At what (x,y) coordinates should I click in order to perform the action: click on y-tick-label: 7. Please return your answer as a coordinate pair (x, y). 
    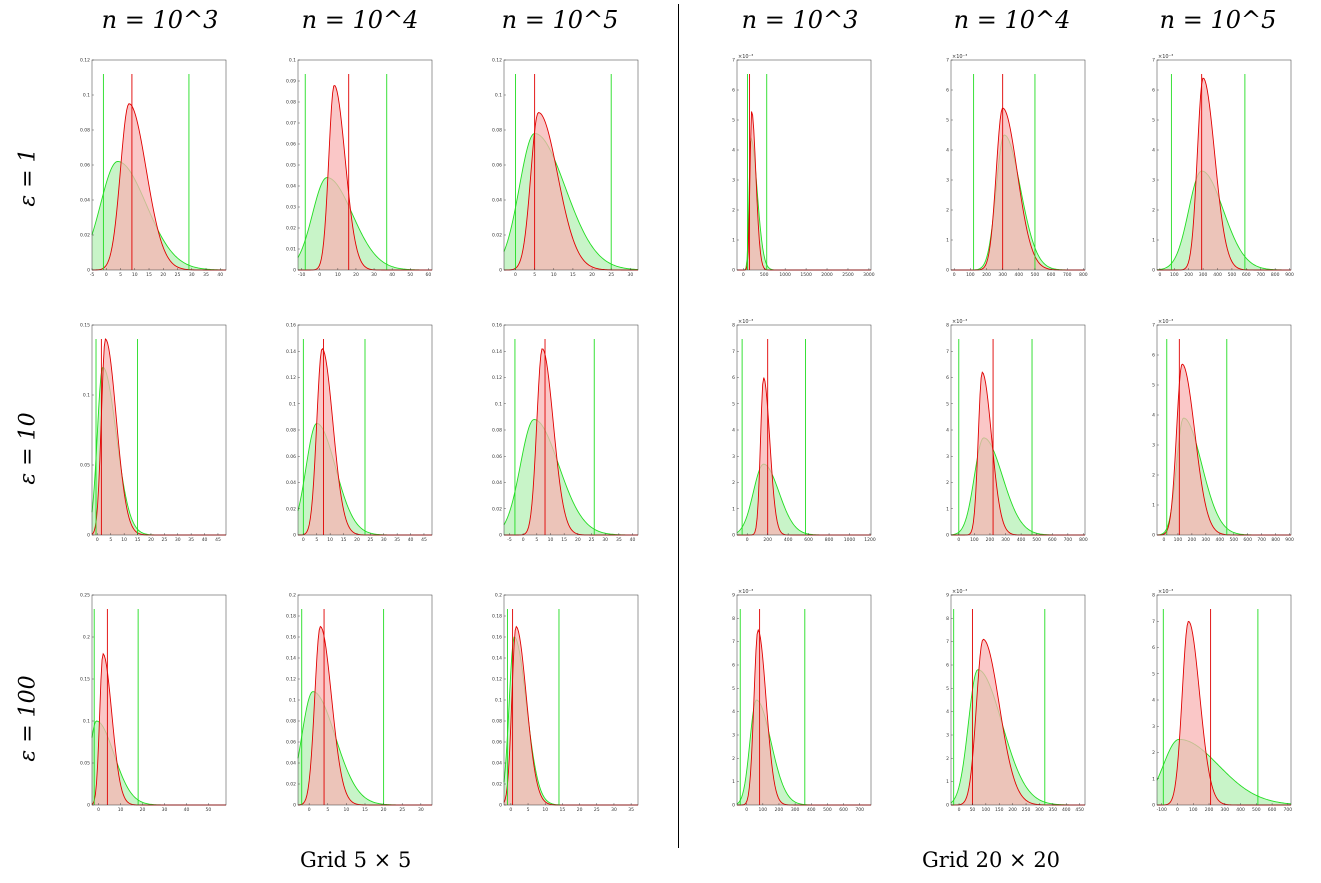
    Looking at the image, I should click on (1153, 622).